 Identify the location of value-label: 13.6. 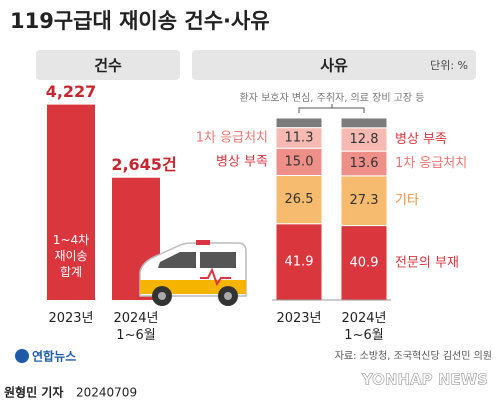
(364, 163).